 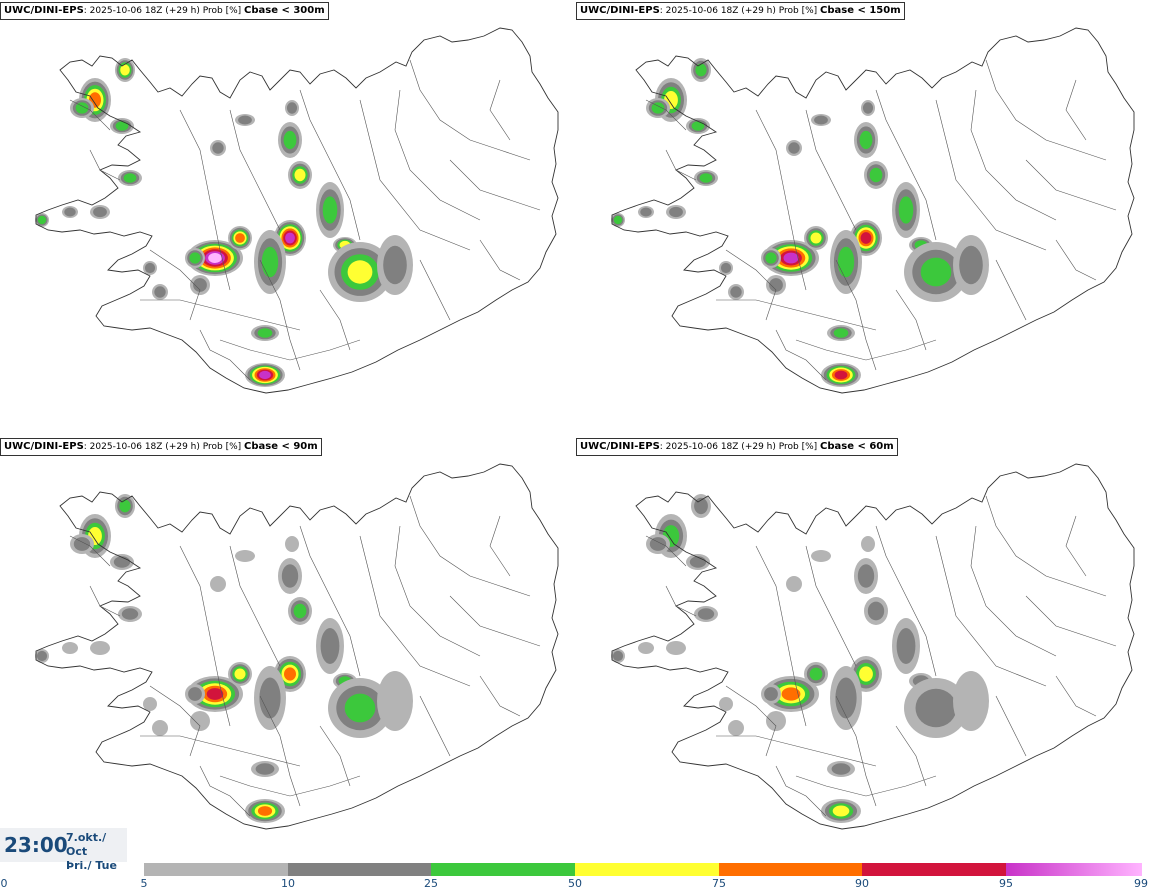 I want to click on legend-tick-75: 75, so click(x=719, y=883).